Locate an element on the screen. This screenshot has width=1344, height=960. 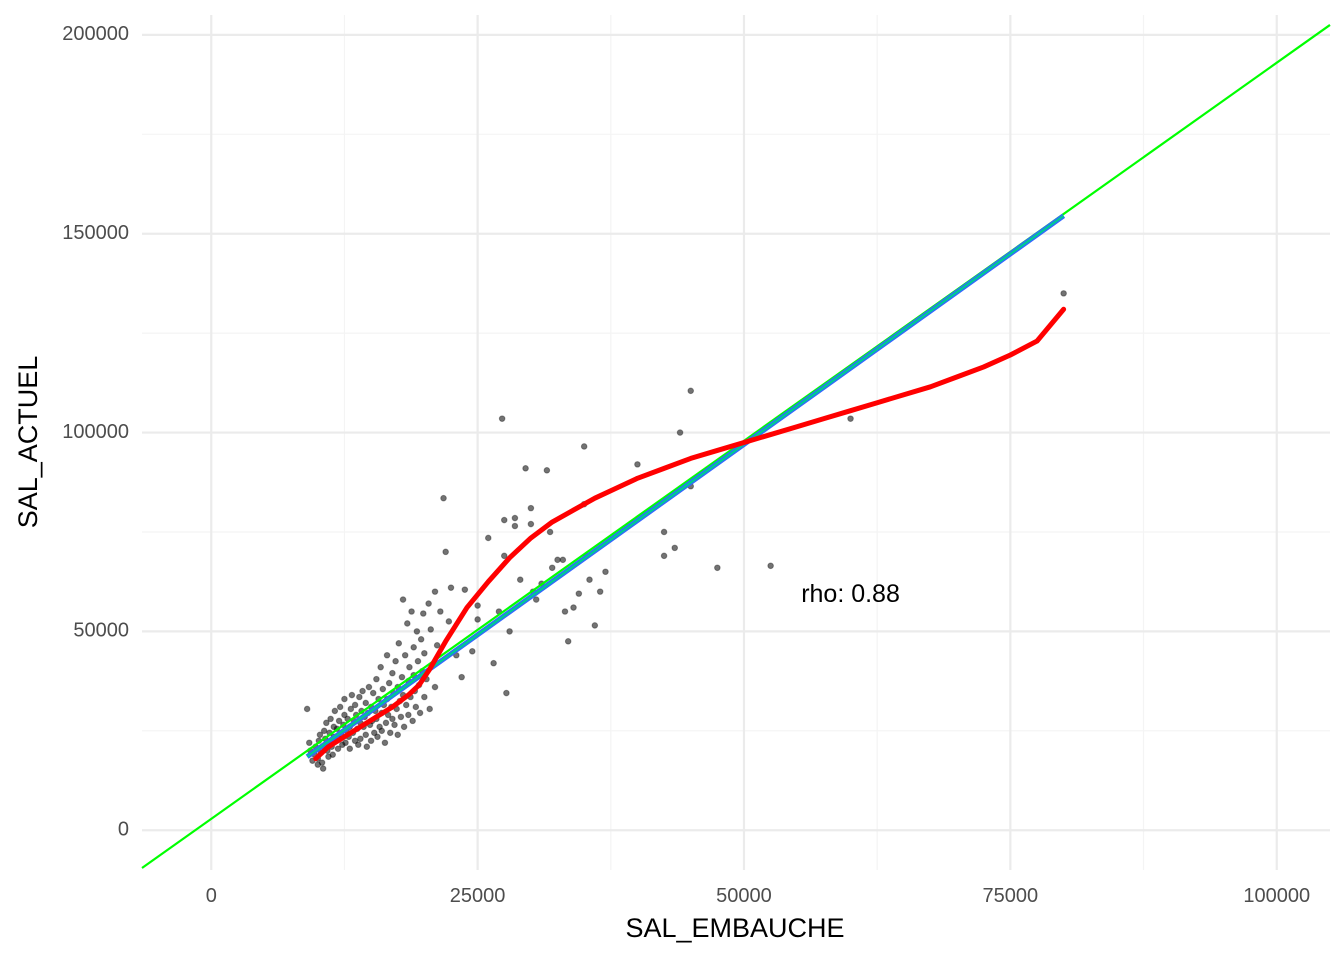
x-tick-label: 25000 is located at coordinates (478, 896).